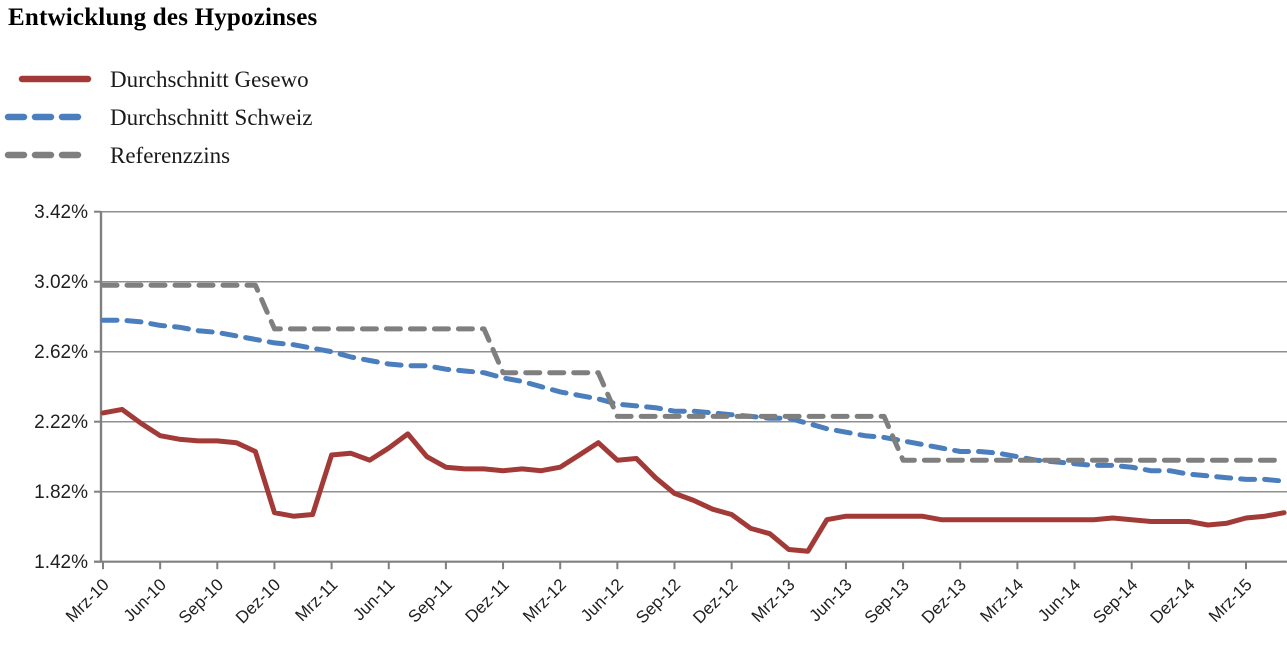 The width and height of the screenshot is (1287, 665). I want to click on x-tick-label: Sep-10, so click(201, 601).